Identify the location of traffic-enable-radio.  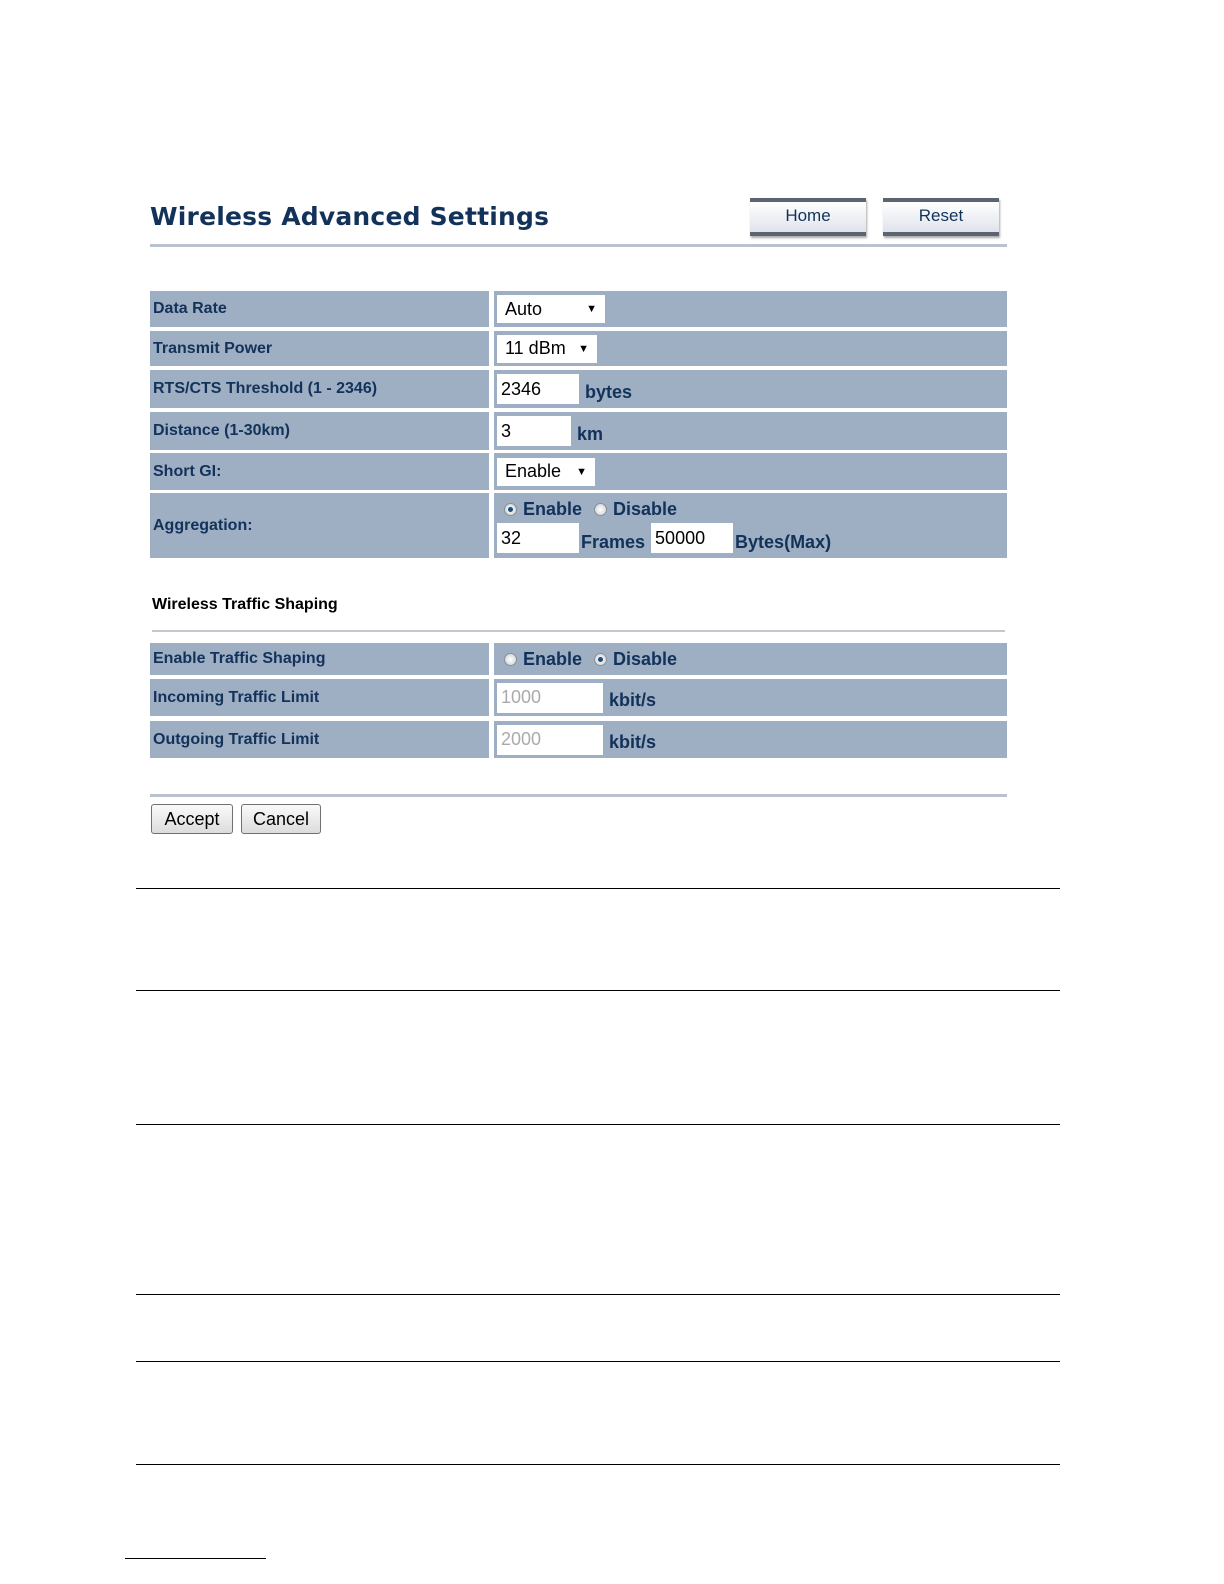
(510, 659).